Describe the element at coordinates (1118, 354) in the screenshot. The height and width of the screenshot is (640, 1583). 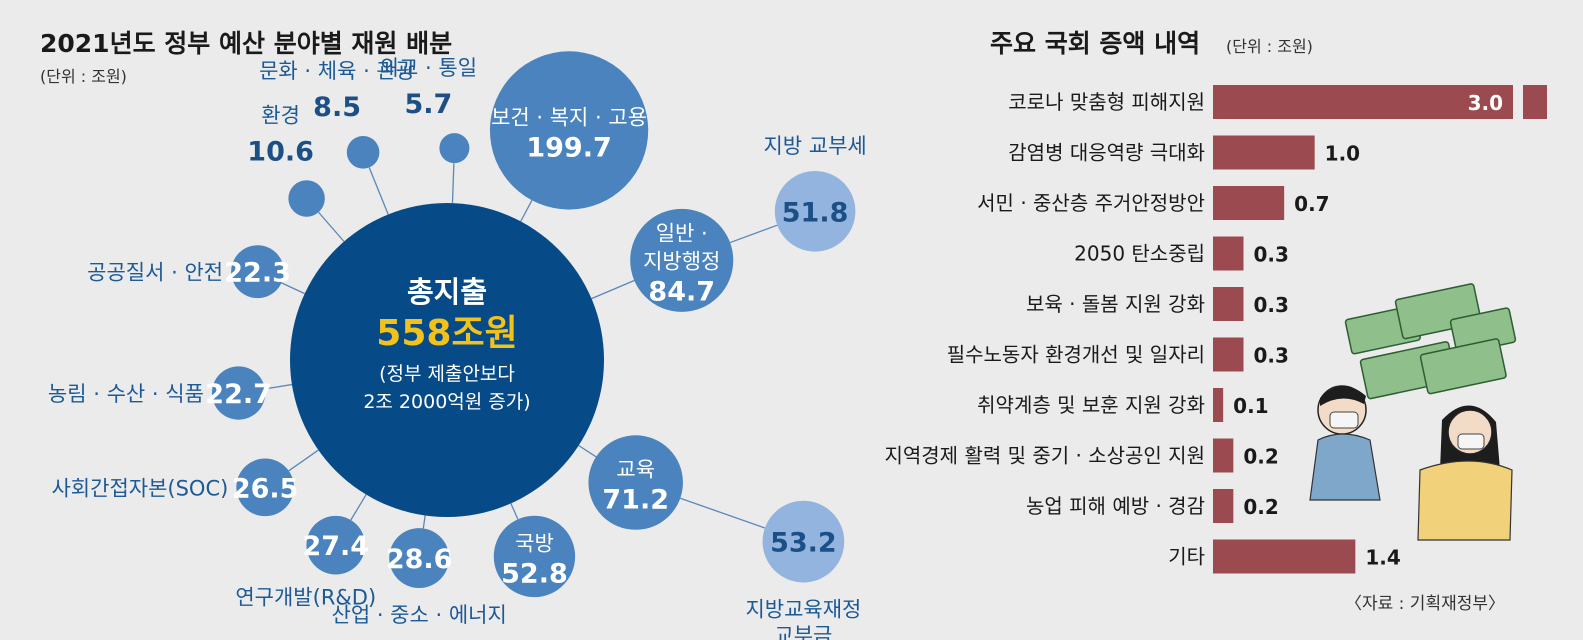
I see `bar-row: 필수노동자 환경개선 및 일자리 0.3` at that location.